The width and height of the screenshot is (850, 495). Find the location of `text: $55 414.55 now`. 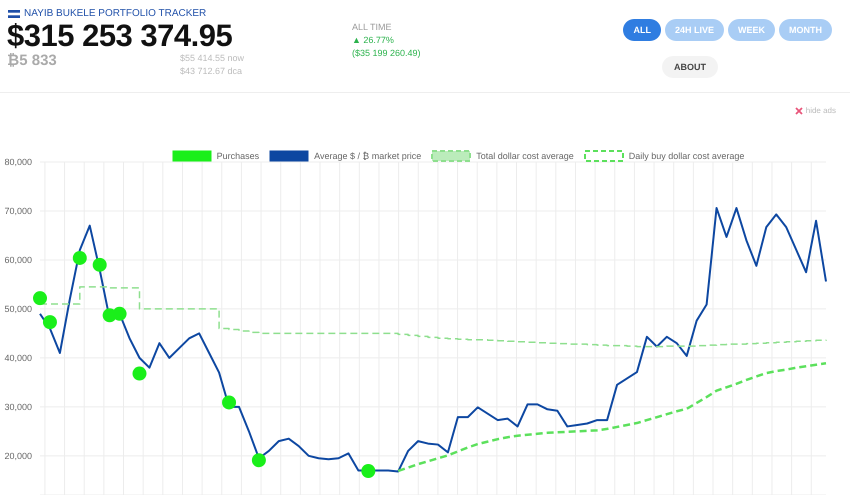

text: $55 414.55 now is located at coordinates (212, 58).